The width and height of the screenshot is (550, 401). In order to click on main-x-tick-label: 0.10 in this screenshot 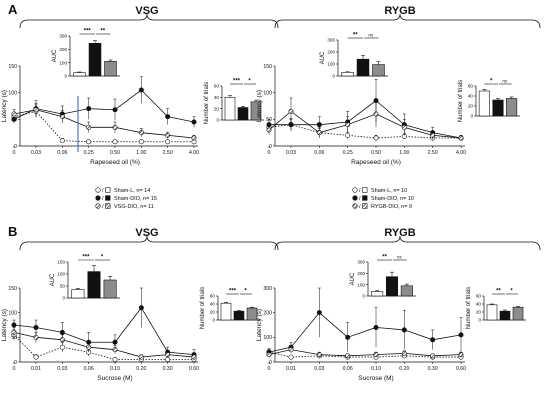, I will do `click(376, 369)`.